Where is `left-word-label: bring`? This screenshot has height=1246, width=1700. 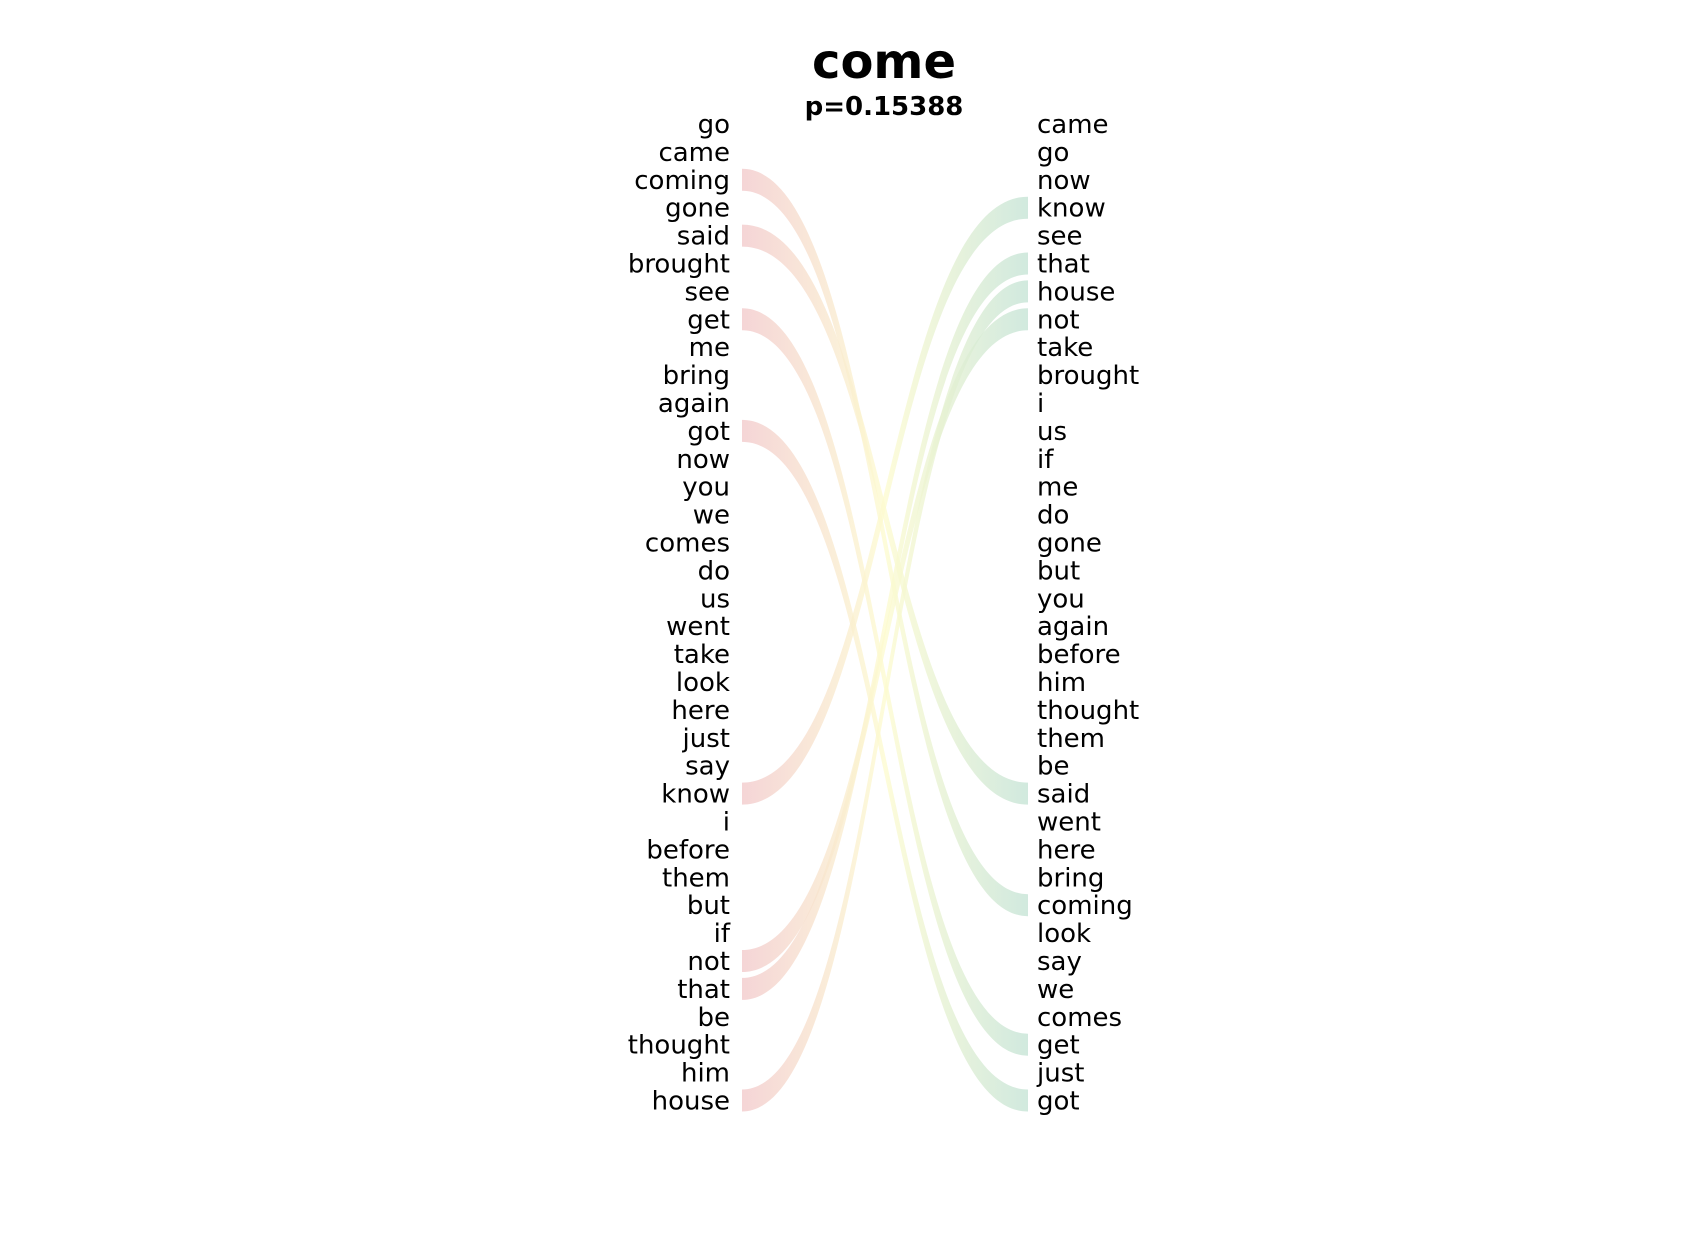 left-word-label: bring is located at coordinates (696, 376).